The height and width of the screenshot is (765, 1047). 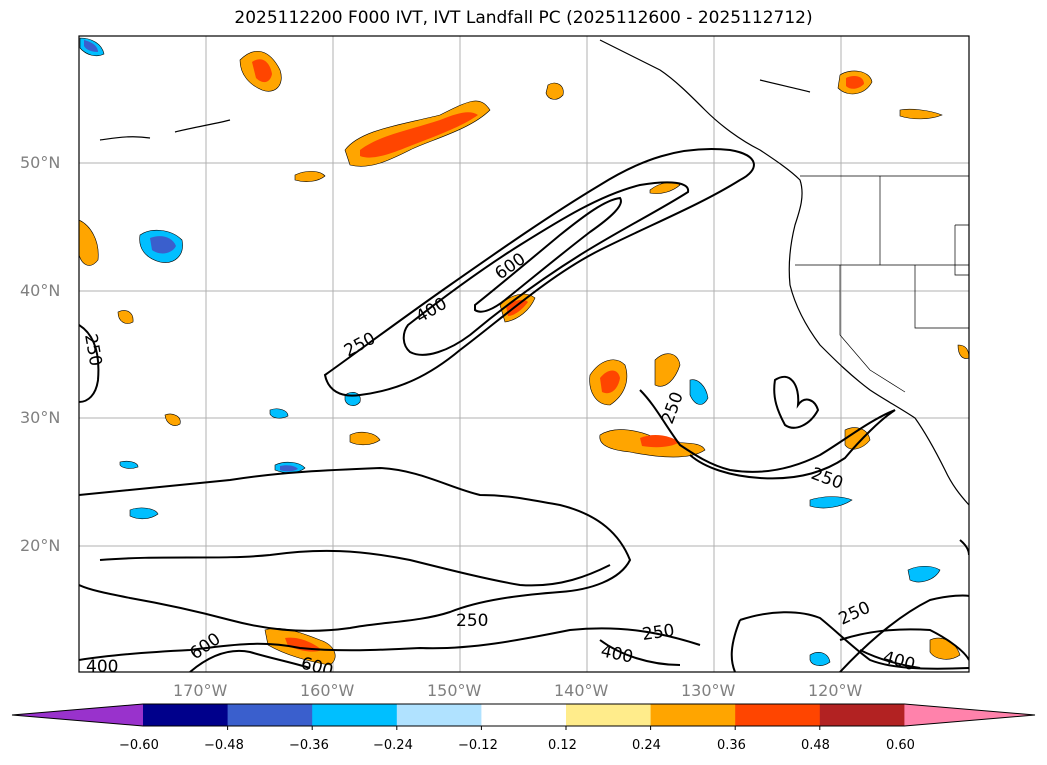 What do you see at coordinates (40, 162) in the screenshot?
I see `lat-label-50n: 50°N` at bounding box center [40, 162].